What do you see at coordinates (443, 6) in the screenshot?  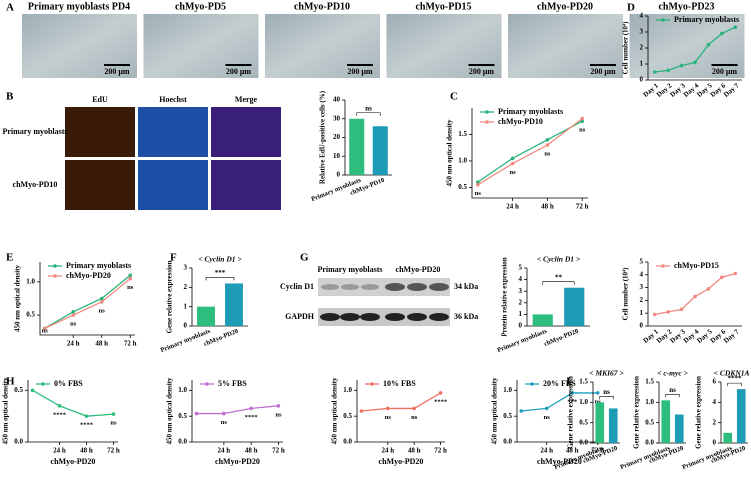 I see `micrograph-caption: chMyo-PD15` at bounding box center [443, 6].